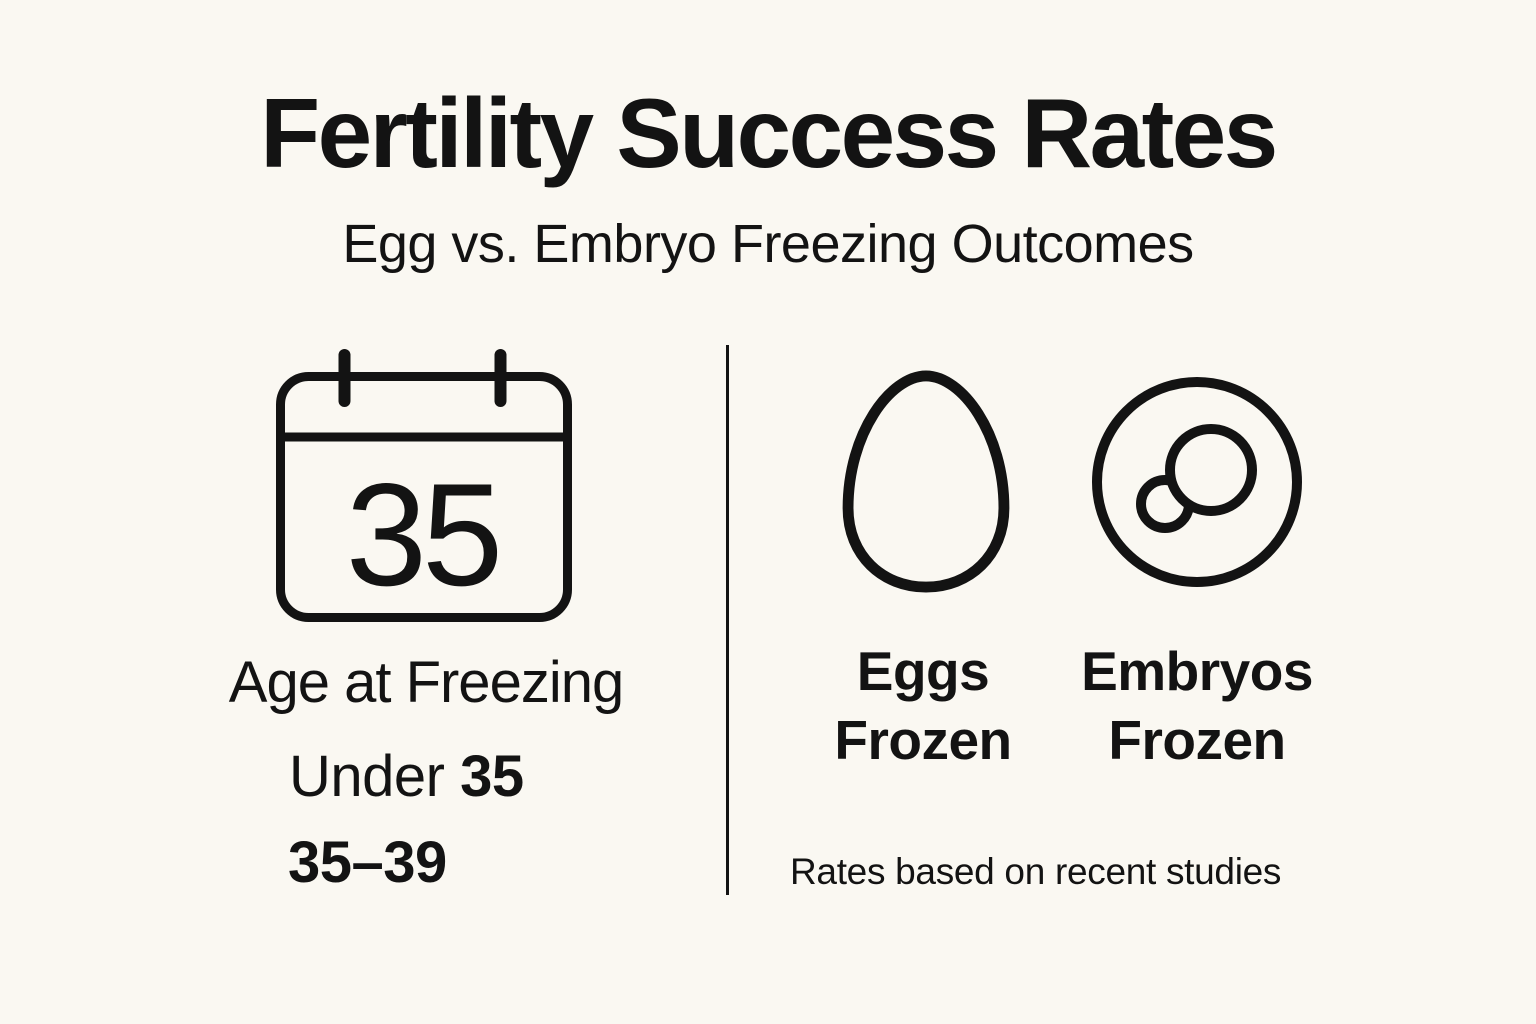 The width and height of the screenshot is (1536, 1024). I want to click on page-subtitle: Egg vs. Embryo Freezing Outcomes, so click(768, 244).